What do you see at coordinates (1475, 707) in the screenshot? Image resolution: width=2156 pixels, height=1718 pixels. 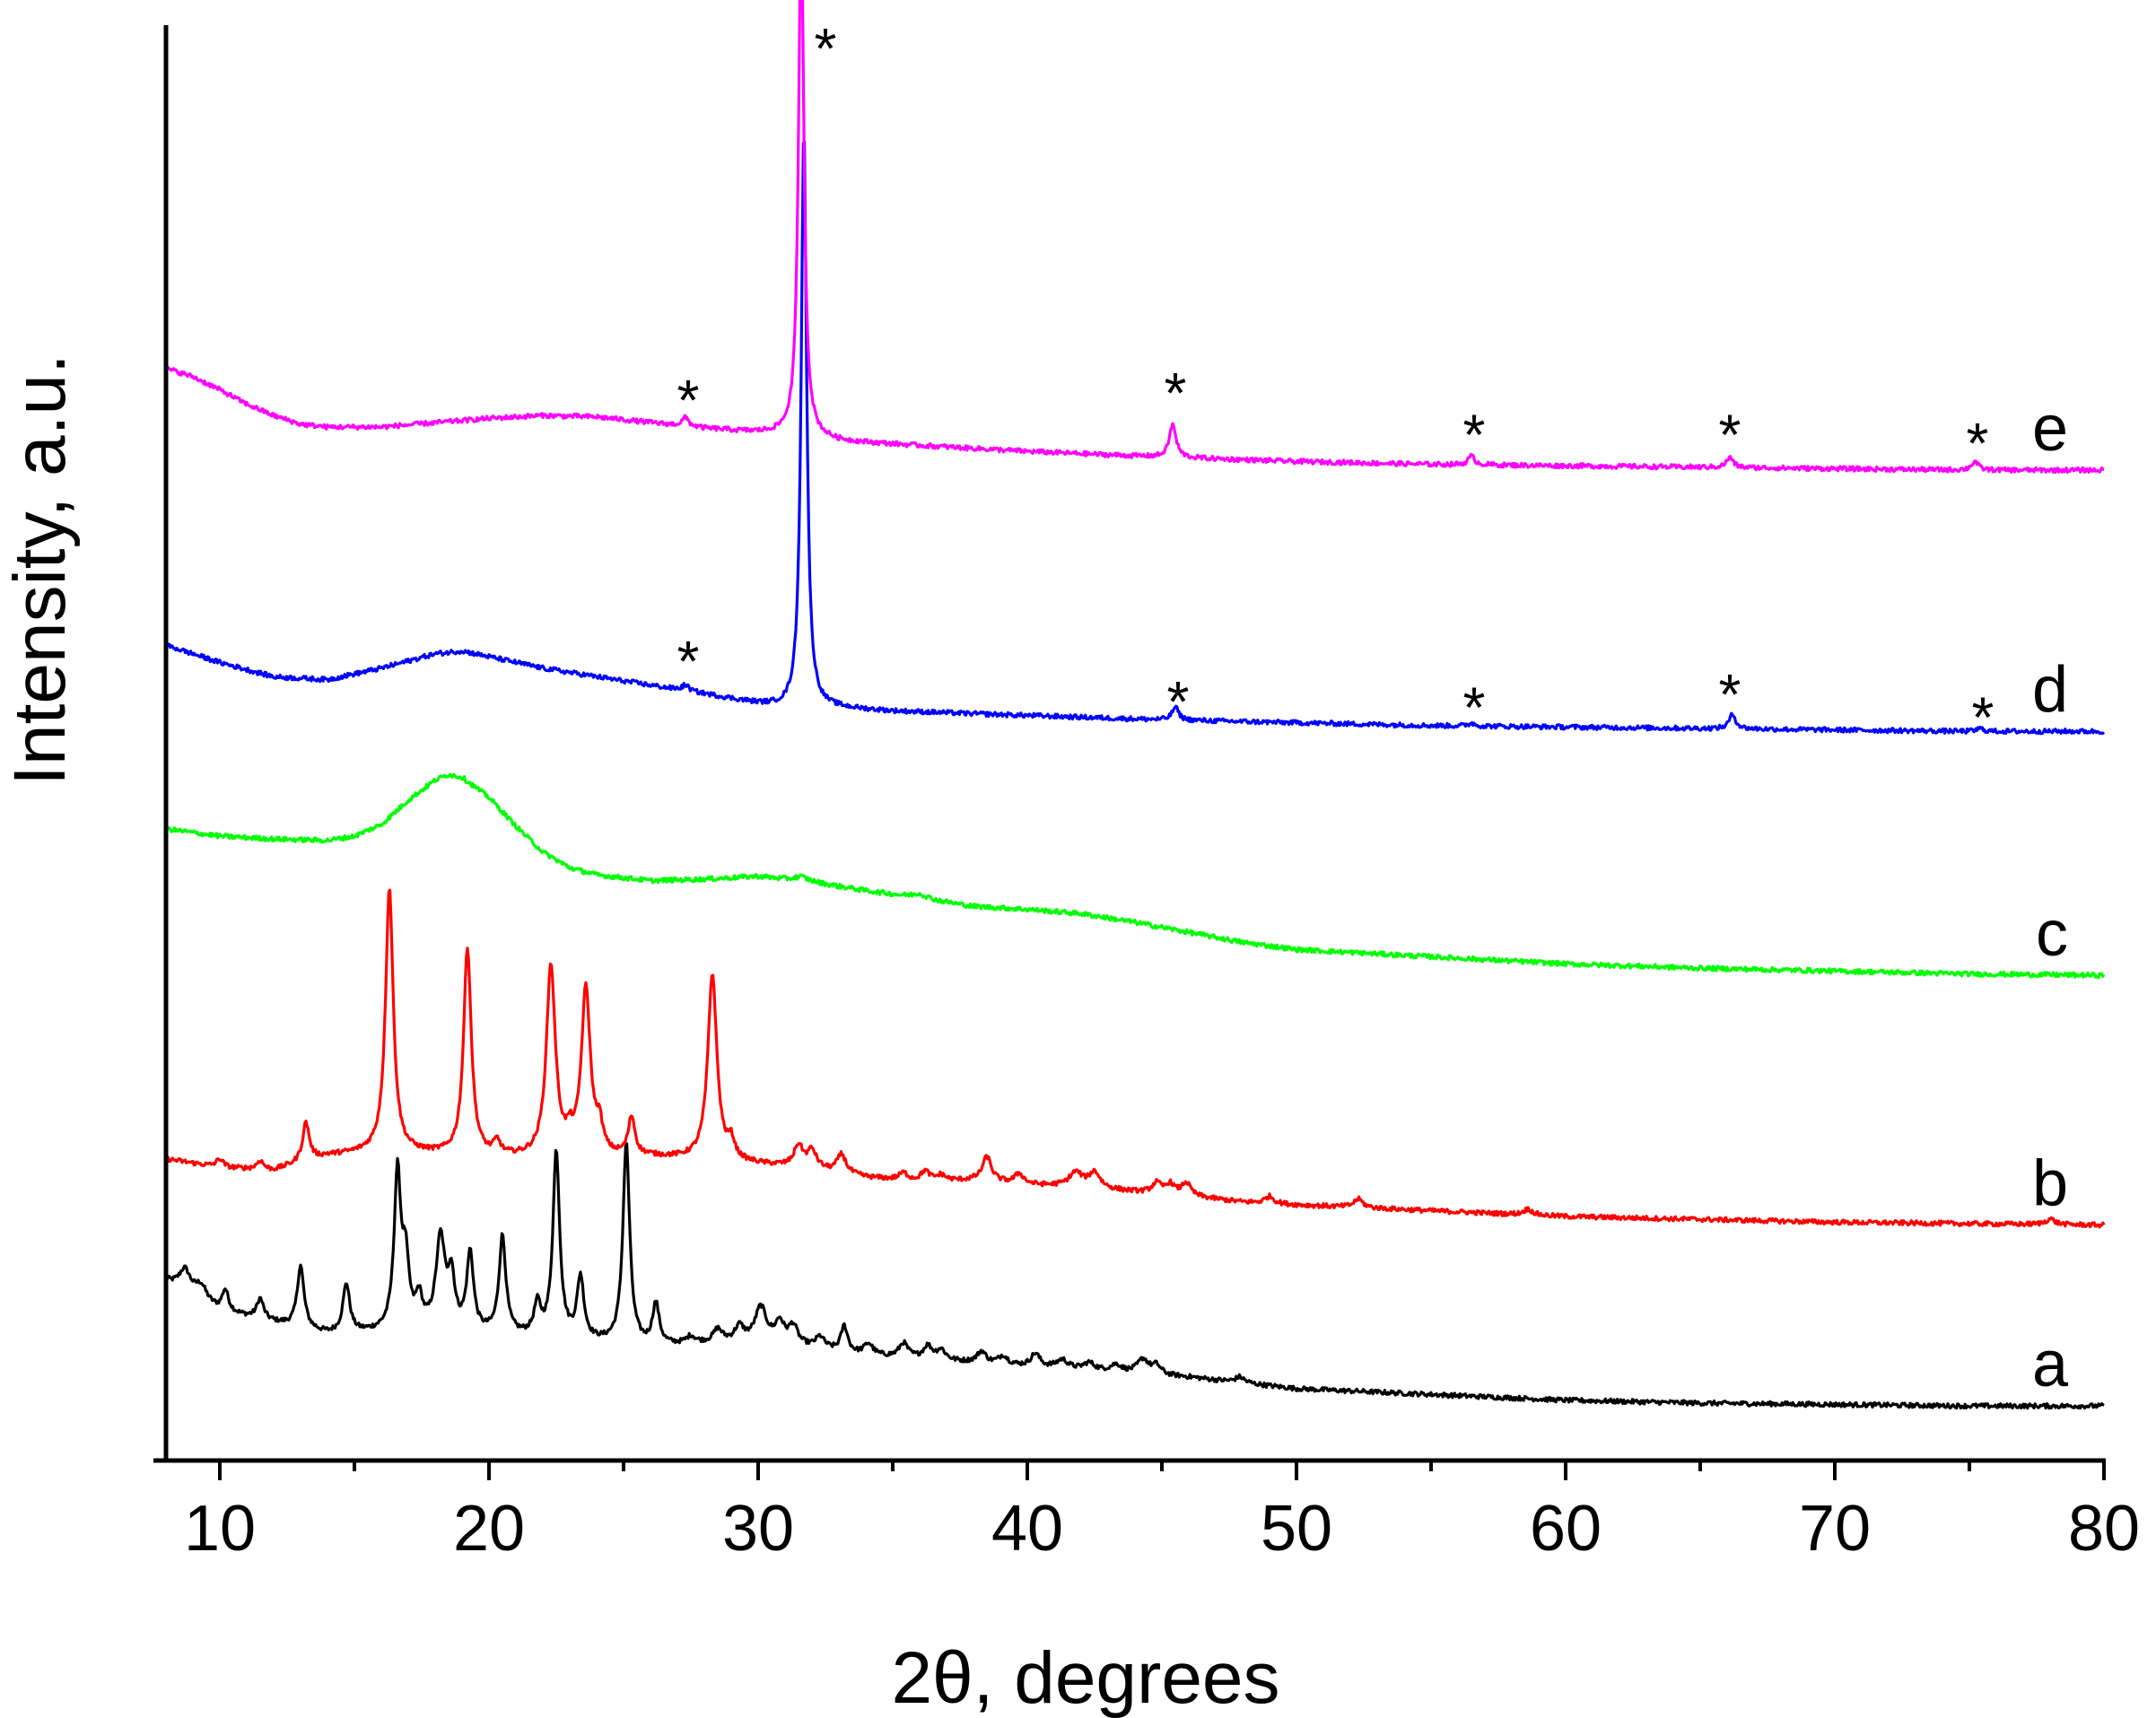 I see `peak-marker-8: *` at bounding box center [1475, 707].